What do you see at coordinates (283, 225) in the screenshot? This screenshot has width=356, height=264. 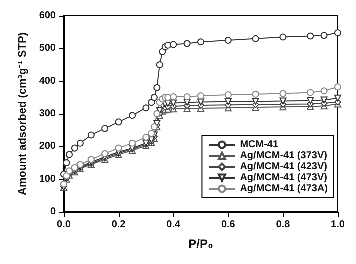 I see `x-tick-label: 0.8` at bounding box center [283, 225].